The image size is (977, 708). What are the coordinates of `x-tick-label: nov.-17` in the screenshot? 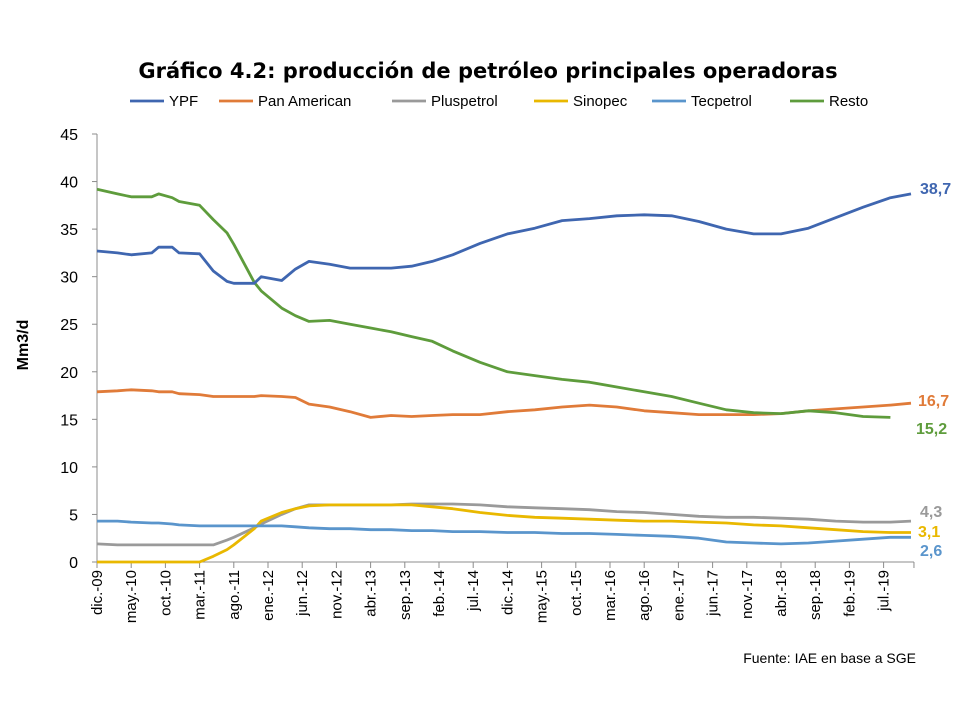 It's located at (747, 594).